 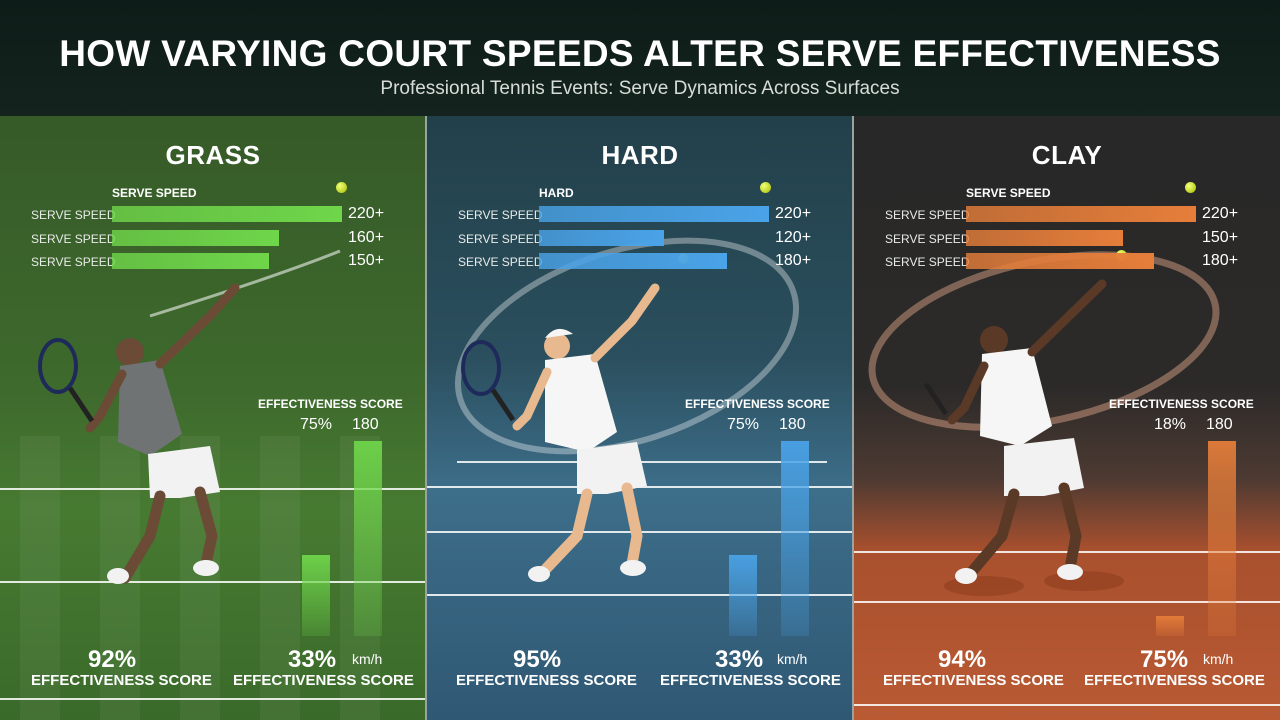 What do you see at coordinates (366, 237) in the screenshot?
I see `bar-value-label: 160+` at bounding box center [366, 237].